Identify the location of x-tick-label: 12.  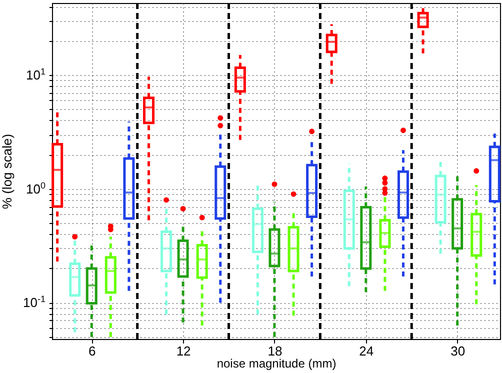
(183, 351).